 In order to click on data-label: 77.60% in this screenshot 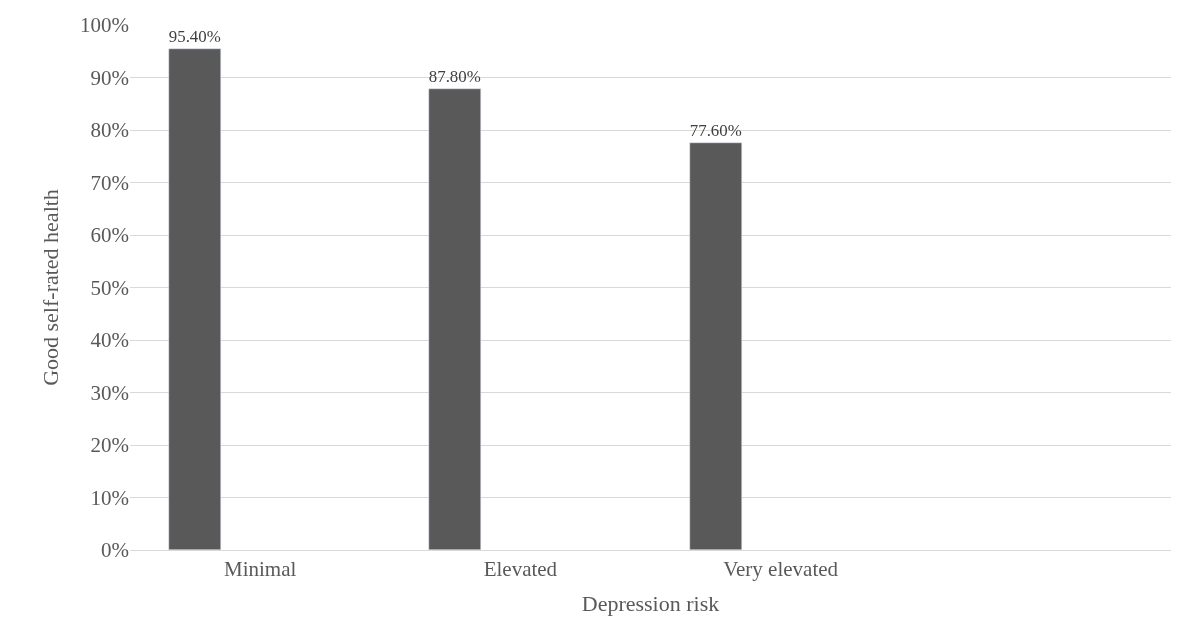, I will do `click(715, 130)`.